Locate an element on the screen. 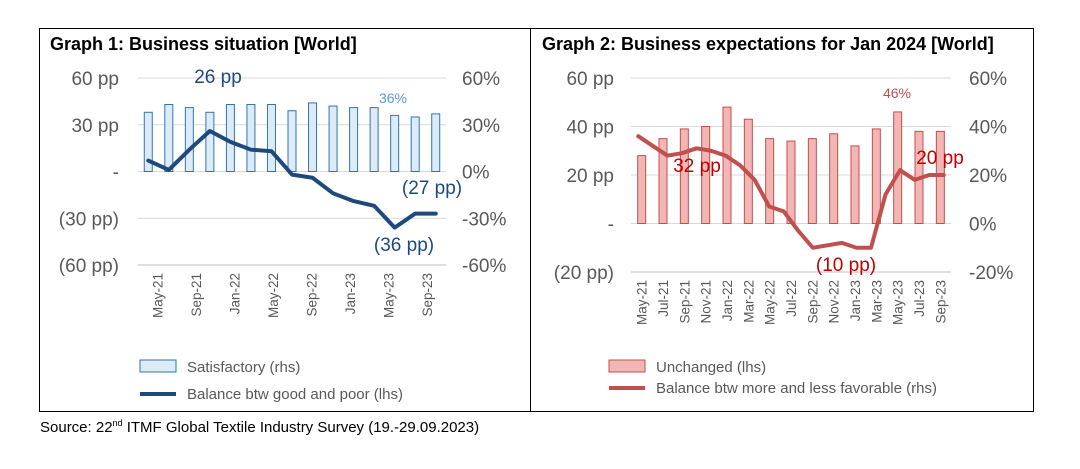 This screenshot has height=469, width=1080. legend-satisfactory-label: Satisfactory (rhs) is located at coordinates (243, 367).